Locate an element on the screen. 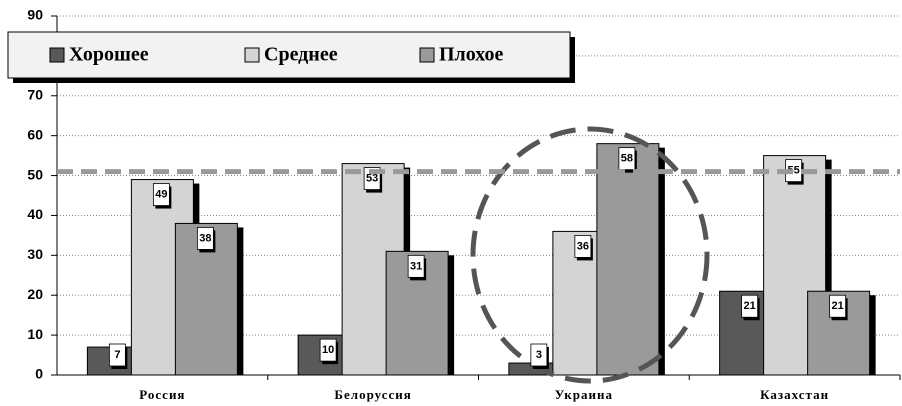 The image size is (902, 406). data-label: 3 is located at coordinates (539, 355).